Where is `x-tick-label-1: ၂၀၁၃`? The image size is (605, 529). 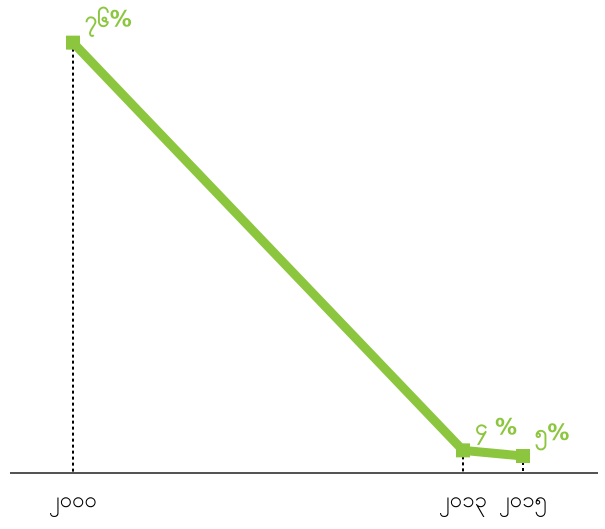 x-tick-label-1: ၂၀၁၃ is located at coordinates (463, 502).